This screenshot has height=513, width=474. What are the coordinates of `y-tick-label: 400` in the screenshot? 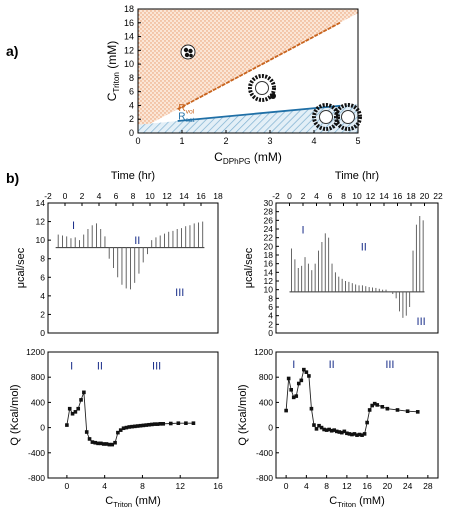 It's located at (266, 402).